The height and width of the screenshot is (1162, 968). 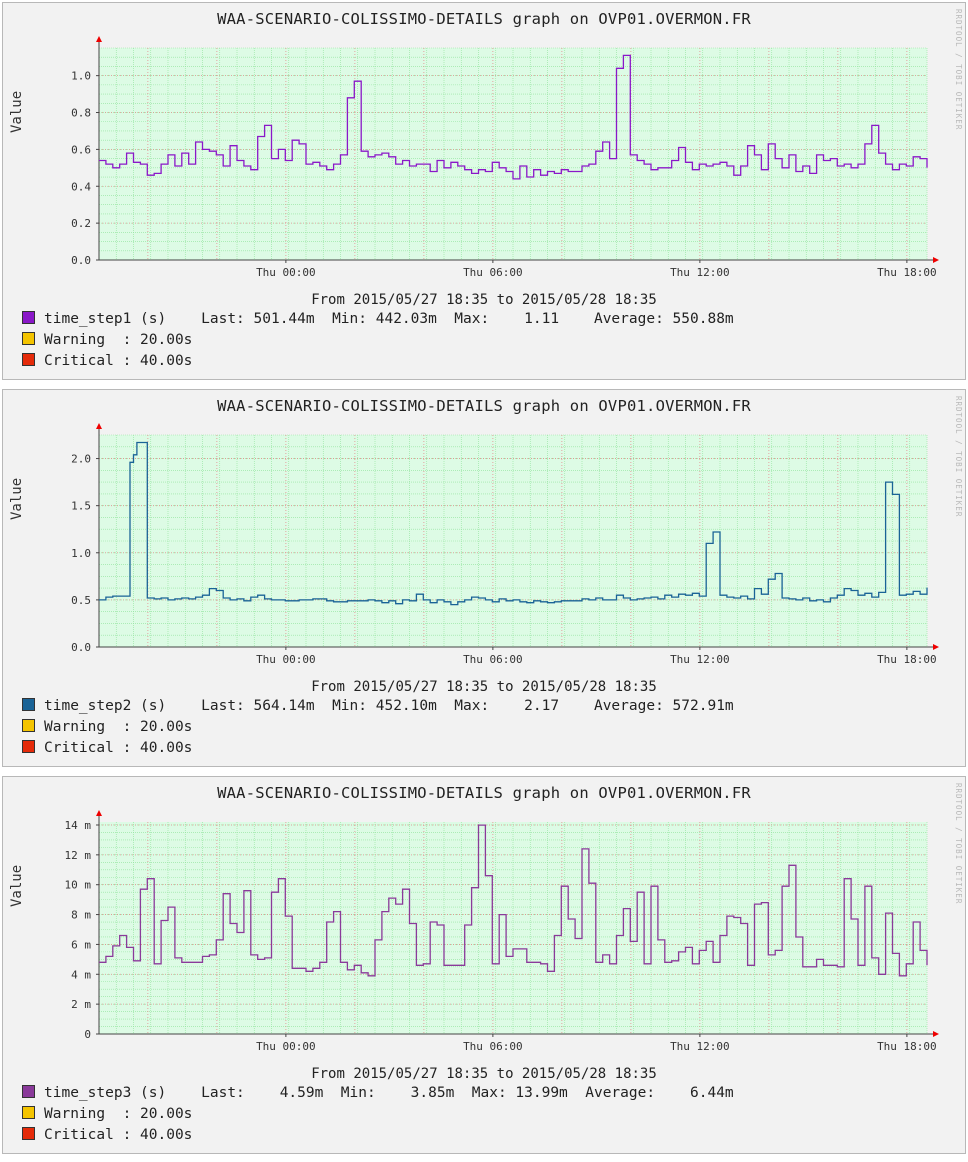 I want to click on y-tick-label: 0, so click(x=87, y=1034).